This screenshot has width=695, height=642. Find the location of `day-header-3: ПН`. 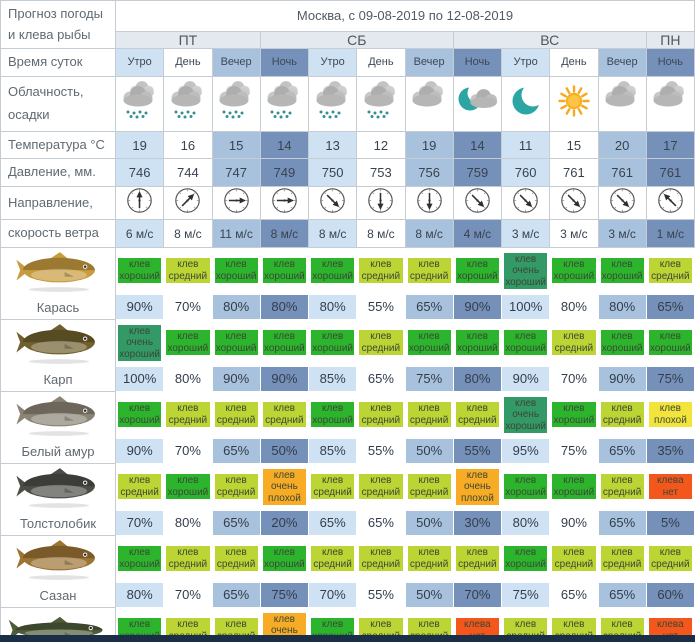

day-header-3: ПН is located at coordinates (670, 39).